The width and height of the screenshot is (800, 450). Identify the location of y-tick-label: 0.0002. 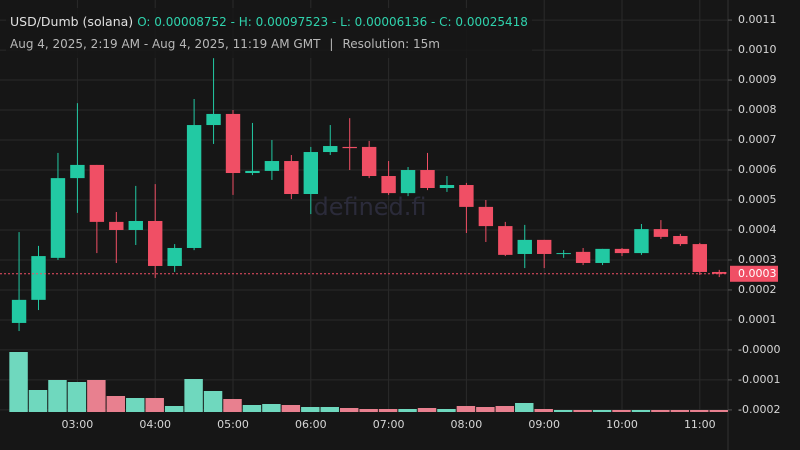
(757, 289).